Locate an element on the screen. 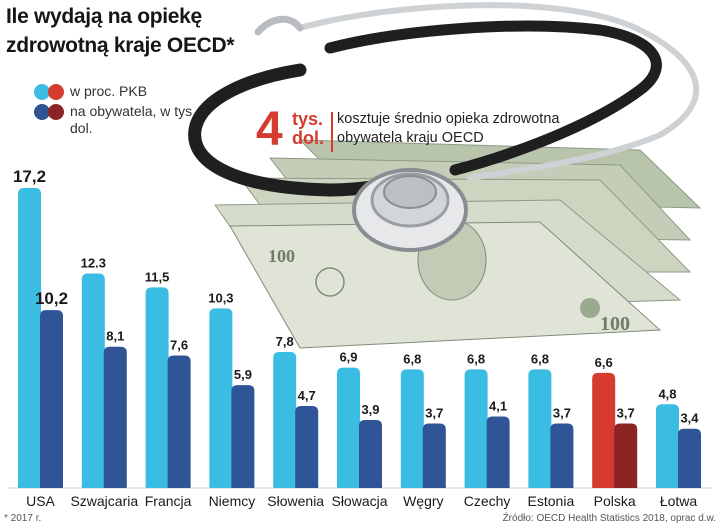  bar-capita-niemcy is located at coordinates (243, 436).